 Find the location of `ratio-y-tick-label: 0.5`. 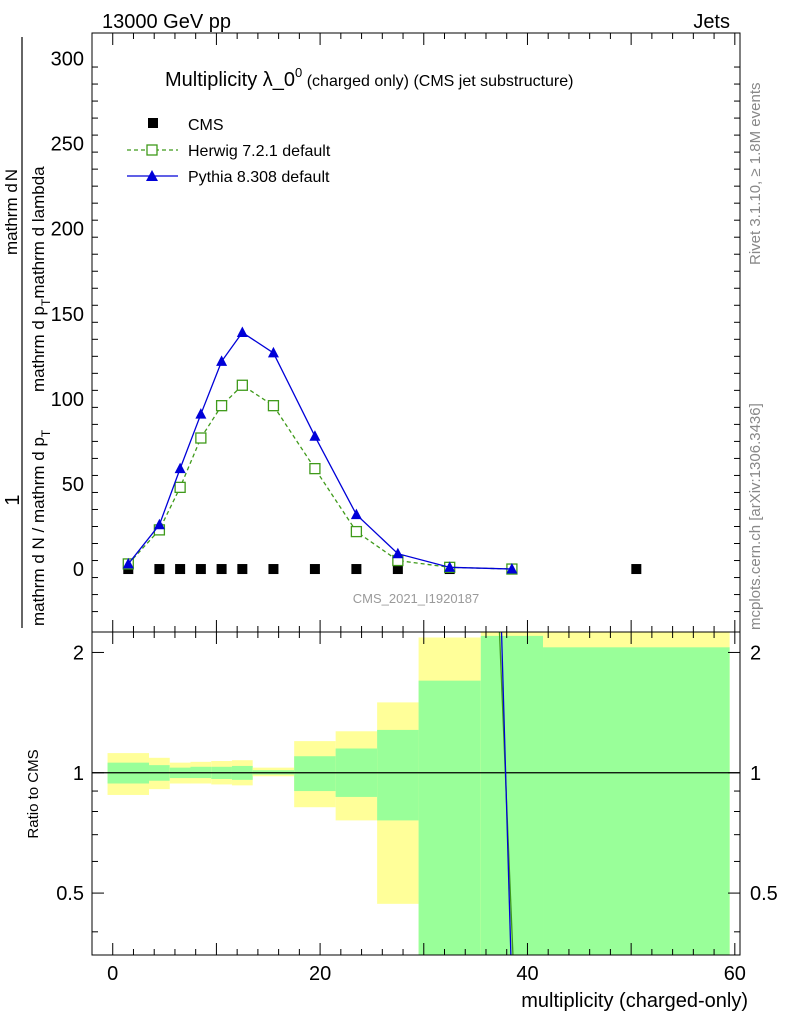

ratio-y-tick-label: 0.5 is located at coordinates (70, 894).